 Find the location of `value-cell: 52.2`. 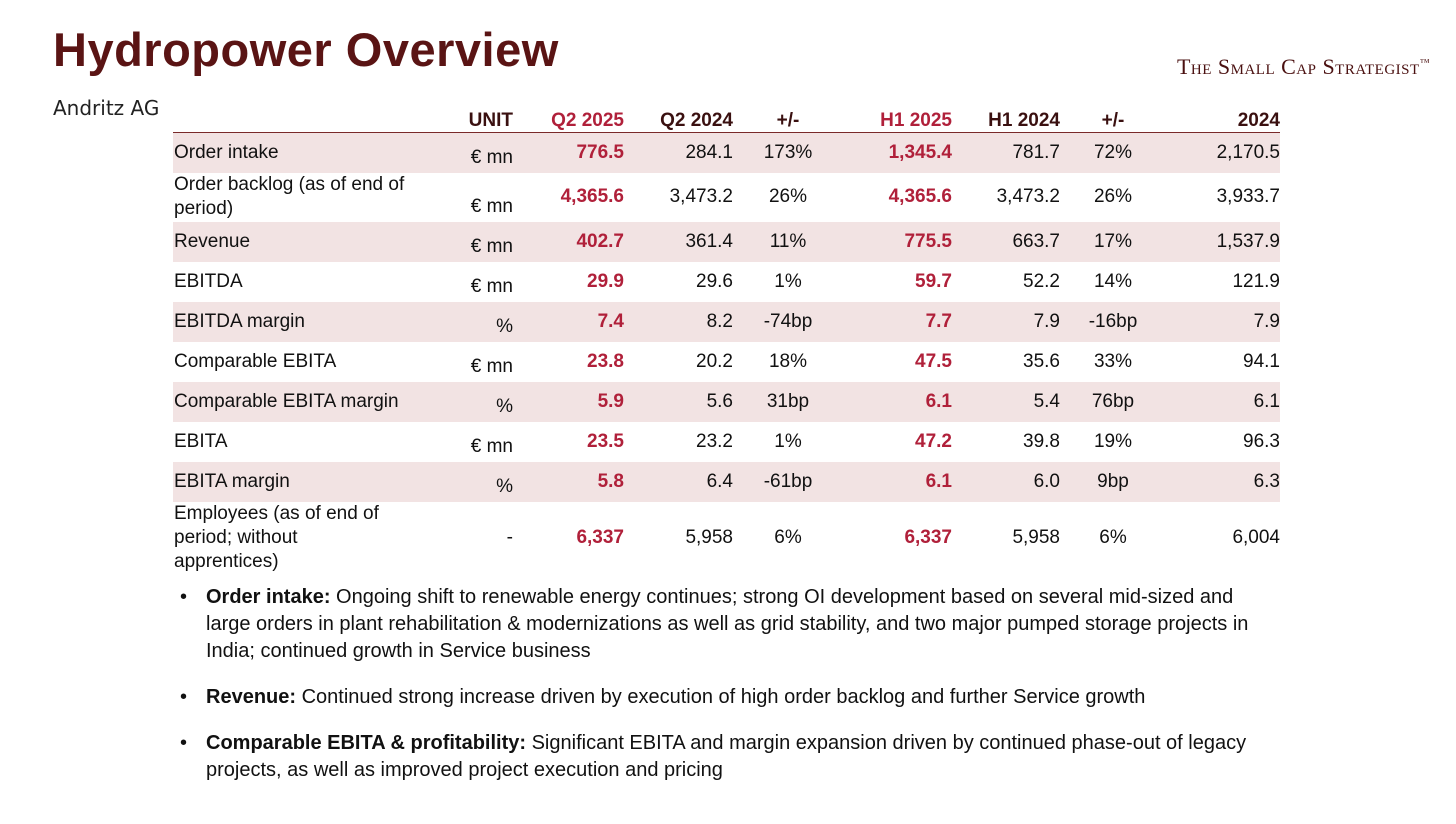

value-cell: 52.2 is located at coordinates (1041, 281).